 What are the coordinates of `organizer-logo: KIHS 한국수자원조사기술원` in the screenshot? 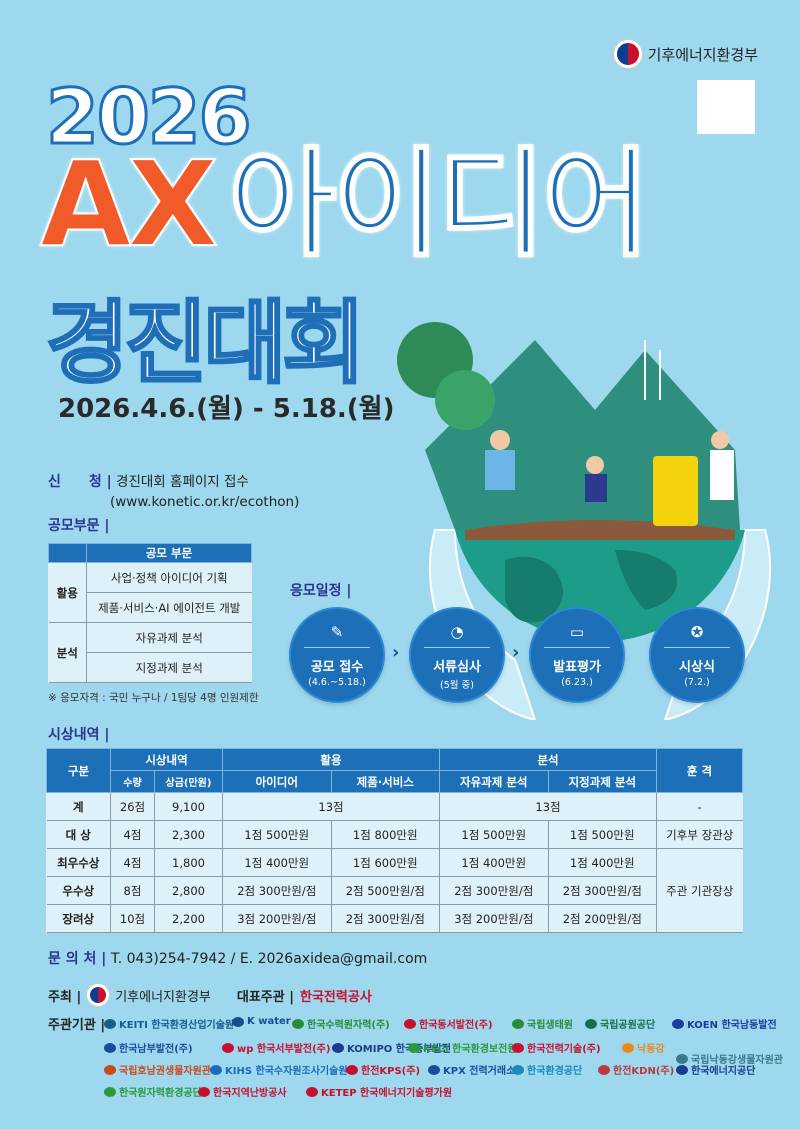 It's located at (279, 1069).